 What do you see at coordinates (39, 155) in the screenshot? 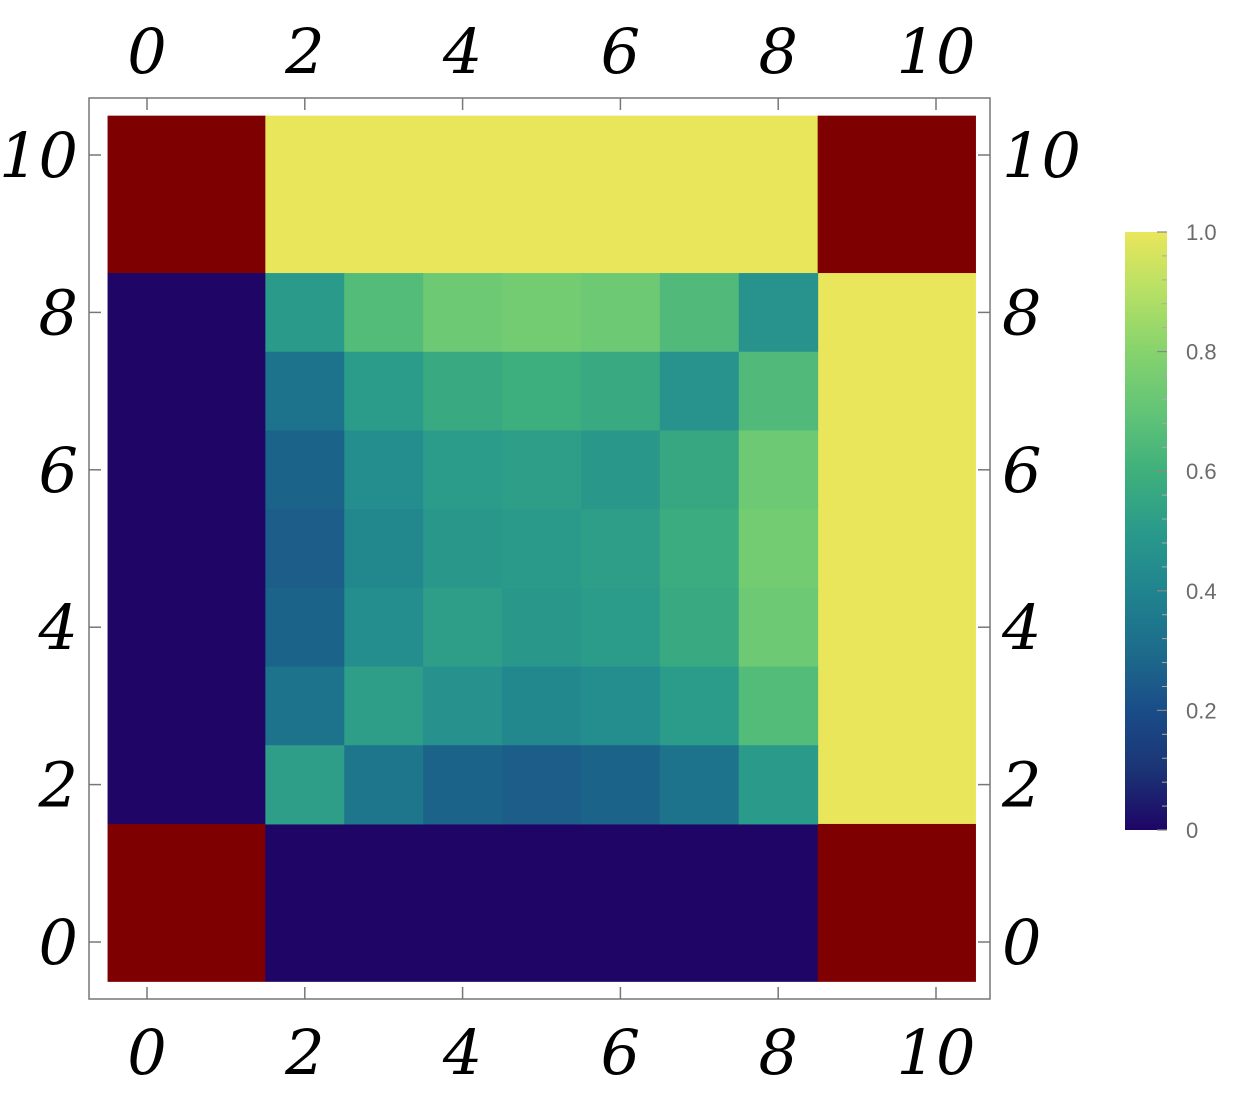
I see `y-tick-label-left: 10` at bounding box center [39, 155].